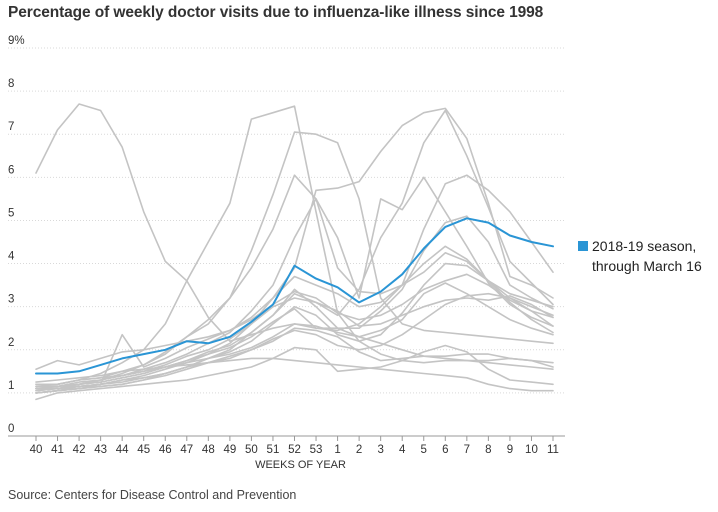 This screenshot has width=718, height=512. I want to click on x-tick-label: 7, so click(467, 450).